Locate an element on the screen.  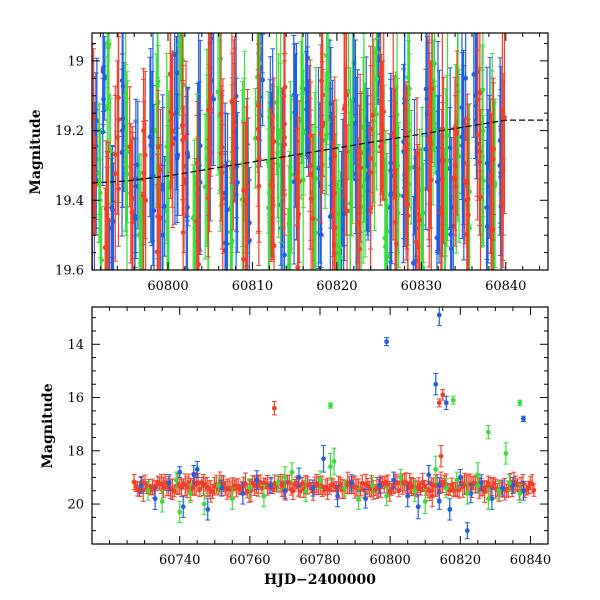
bottom-x-axis-title: HJD−2400000 is located at coordinates (320, 580).